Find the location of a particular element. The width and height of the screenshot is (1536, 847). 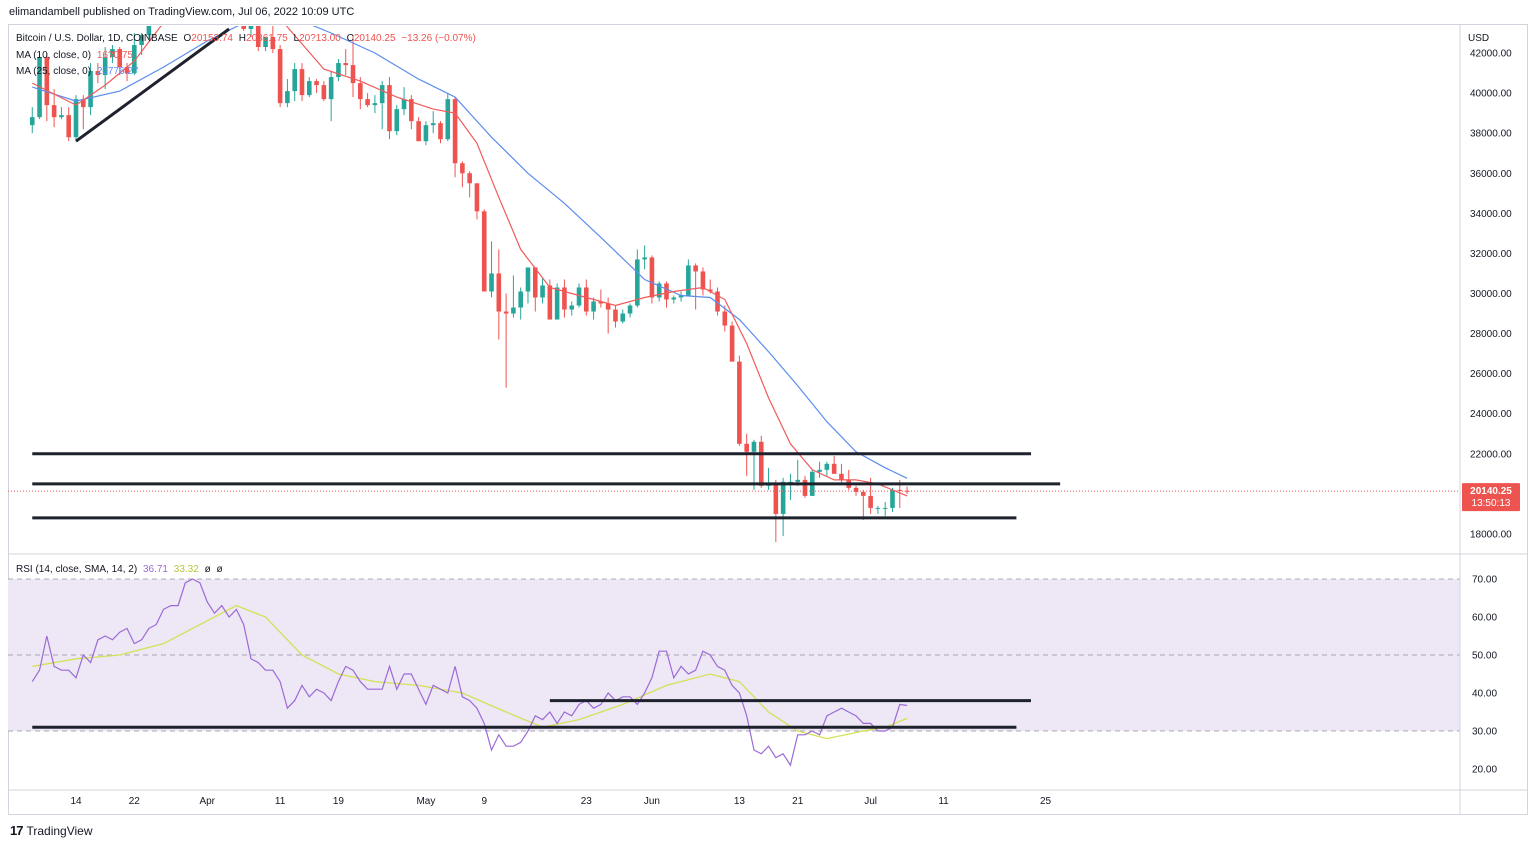

time-tick-label: 11 is located at coordinates (943, 801).